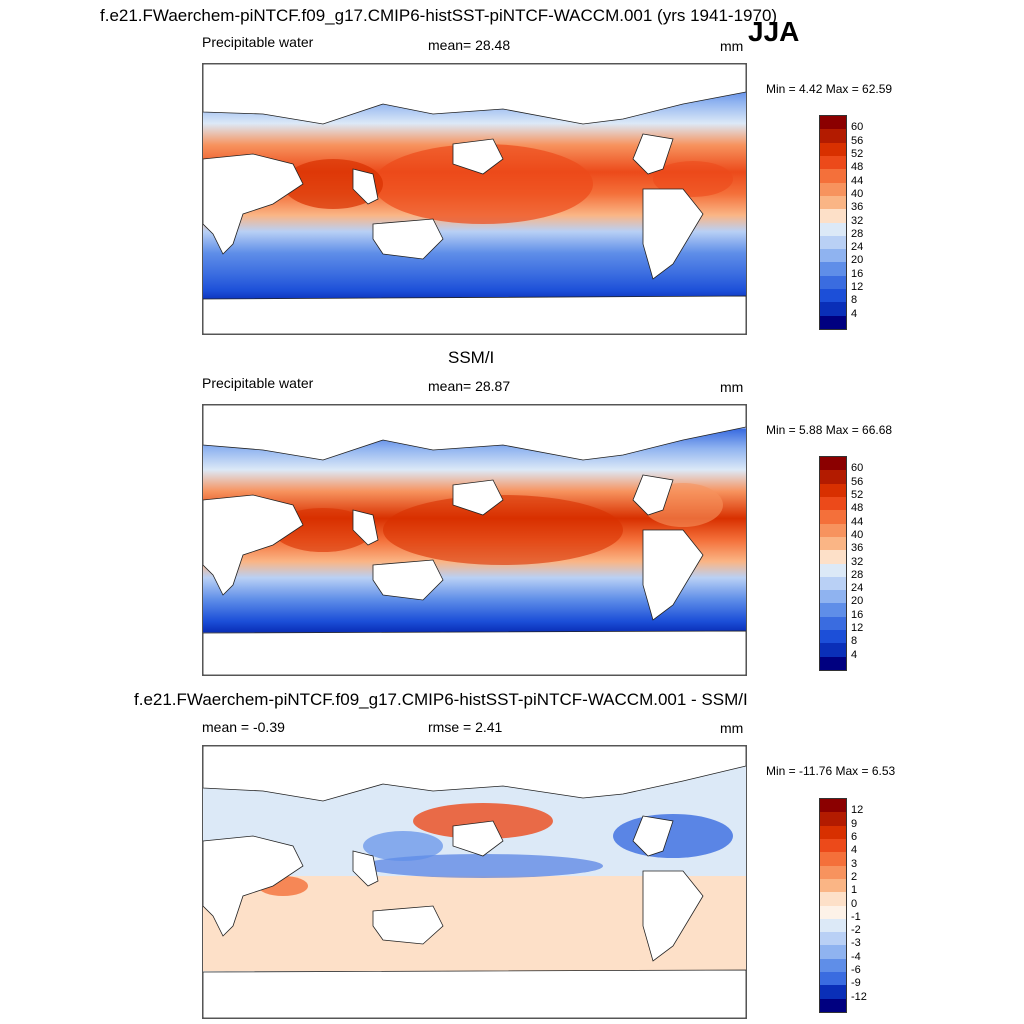  Describe the element at coordinates (854, 836) in the screenshot. I see `colorbar-tick-label: 6` at that location.